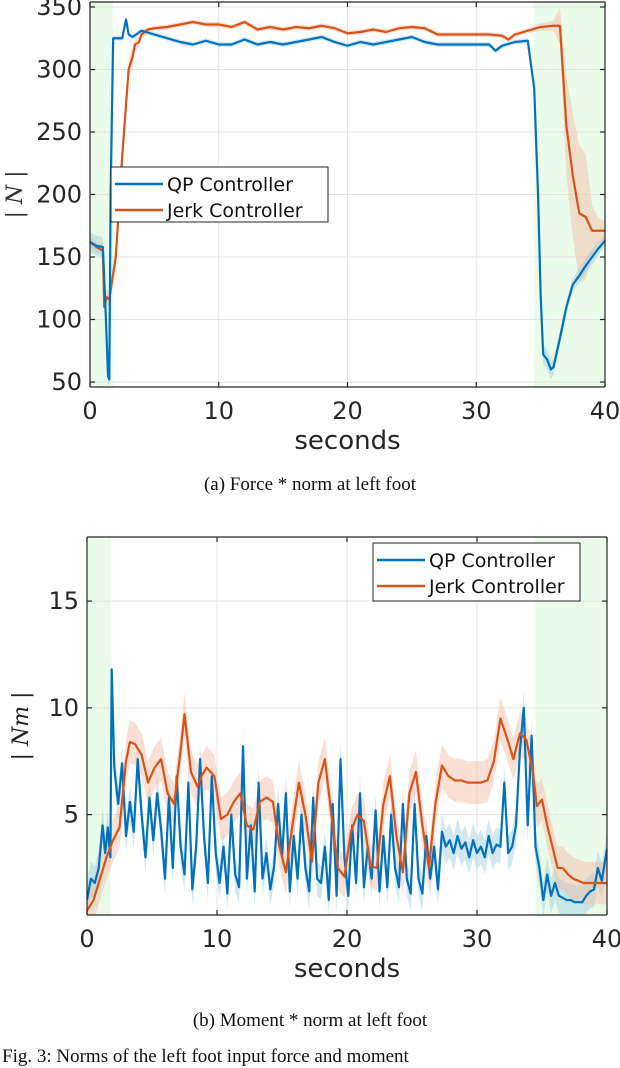 The width and height of the screenshot is (620, 1068). Describe the element at coordinates (59, 320) in the screenshot. I see `y-tick-label: 100` at that location.